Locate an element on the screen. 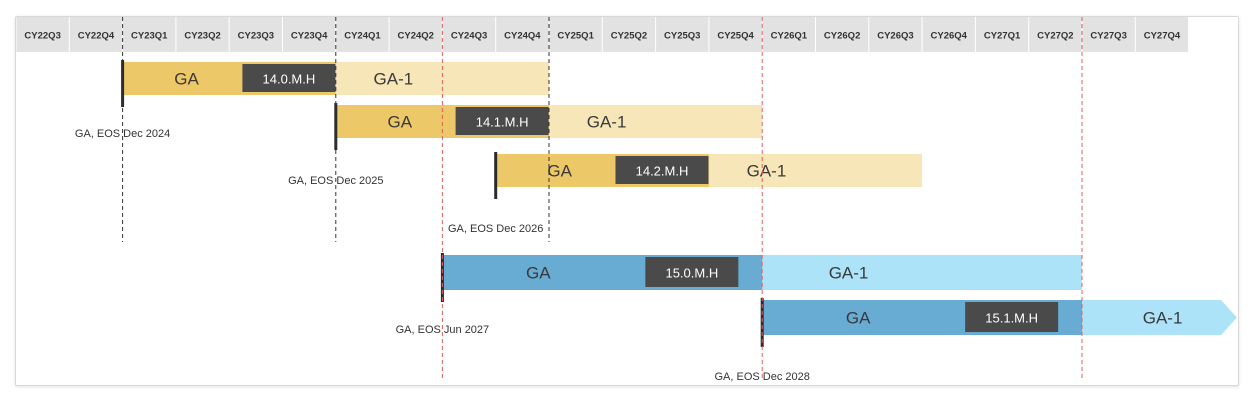 The width and height of the screenshot is (1252, 401). quarter-label: CY23Q3 is located at coordinates (256, 36).